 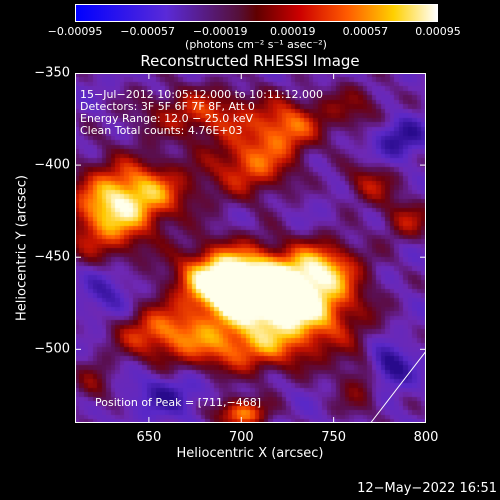 I want to click on solar-limb-line, so click(x=398, y=386).